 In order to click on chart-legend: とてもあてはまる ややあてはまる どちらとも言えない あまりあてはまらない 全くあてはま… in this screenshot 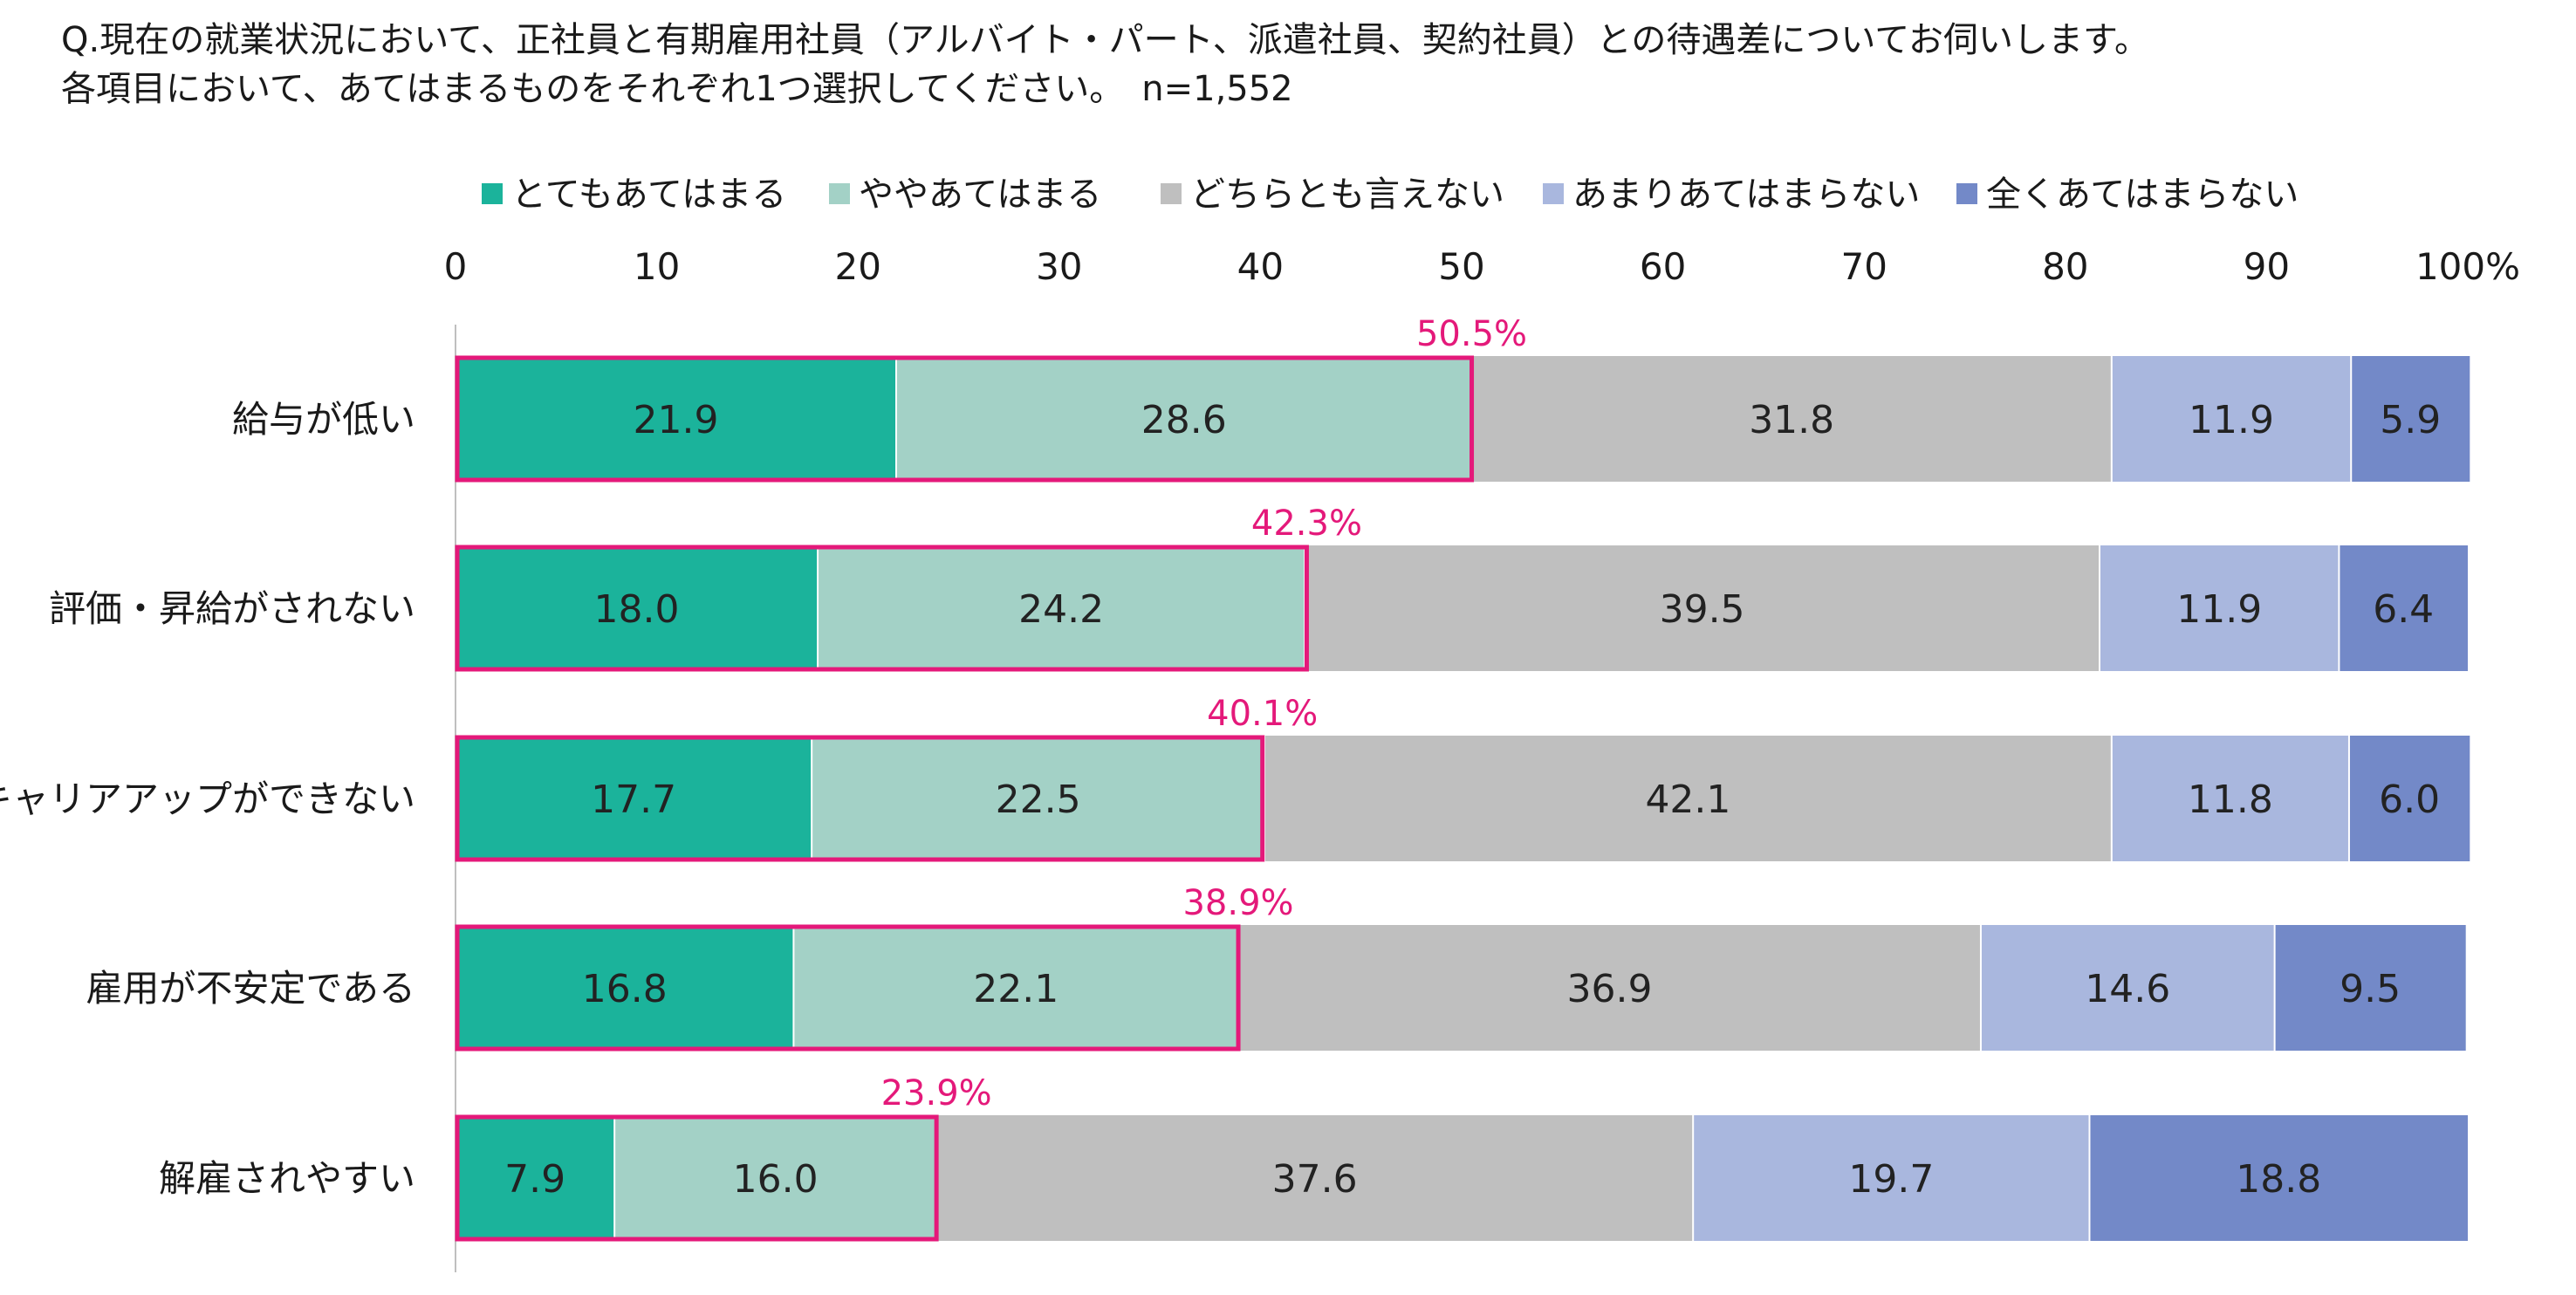, I will do `click(1391, 195)`.